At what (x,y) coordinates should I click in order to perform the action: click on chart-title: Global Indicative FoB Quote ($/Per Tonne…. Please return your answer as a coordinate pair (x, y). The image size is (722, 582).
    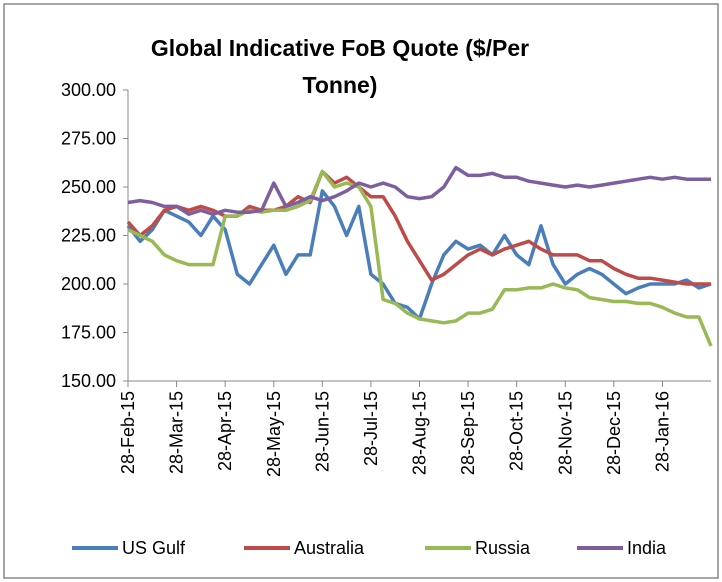
    Looking at the image, I should click on (340, 66).